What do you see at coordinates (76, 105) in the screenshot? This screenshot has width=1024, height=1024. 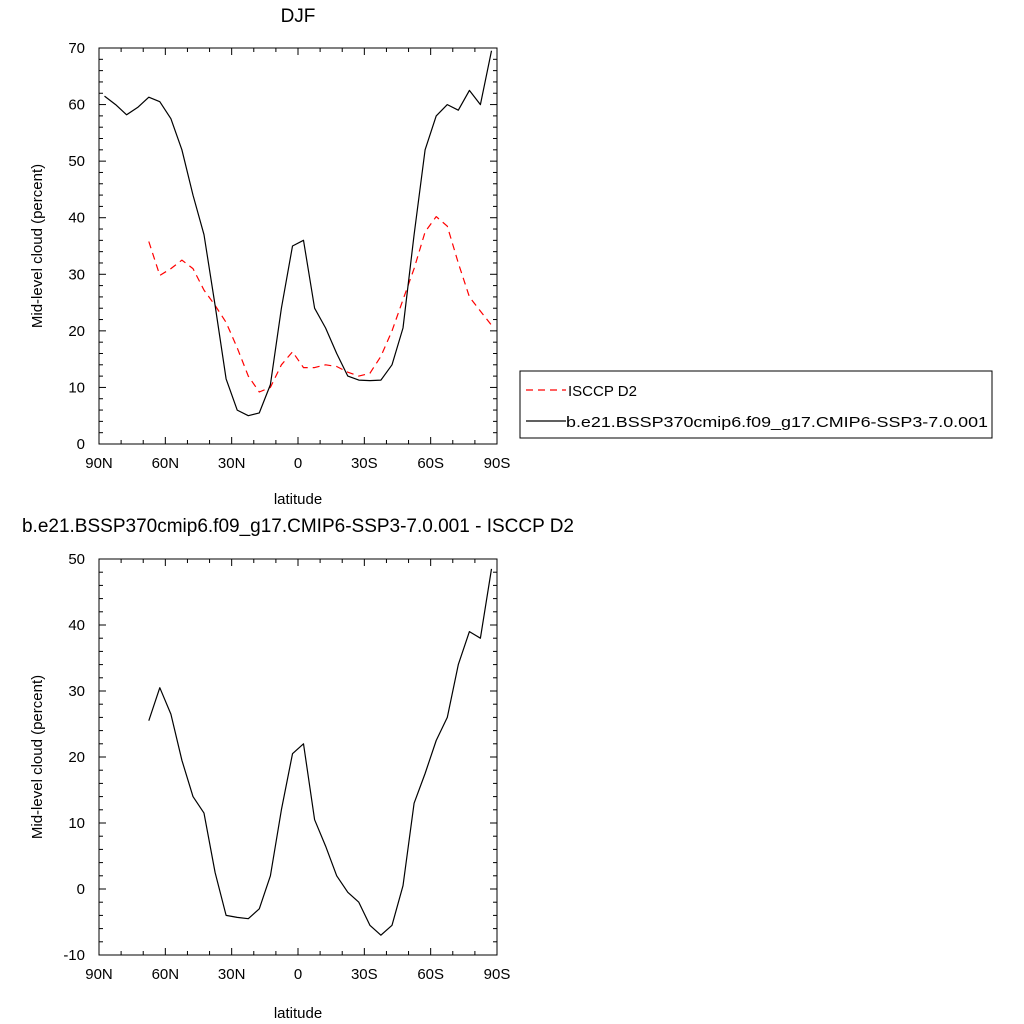 I see `y-tick-label: 60` at bounding box center [76, 105].